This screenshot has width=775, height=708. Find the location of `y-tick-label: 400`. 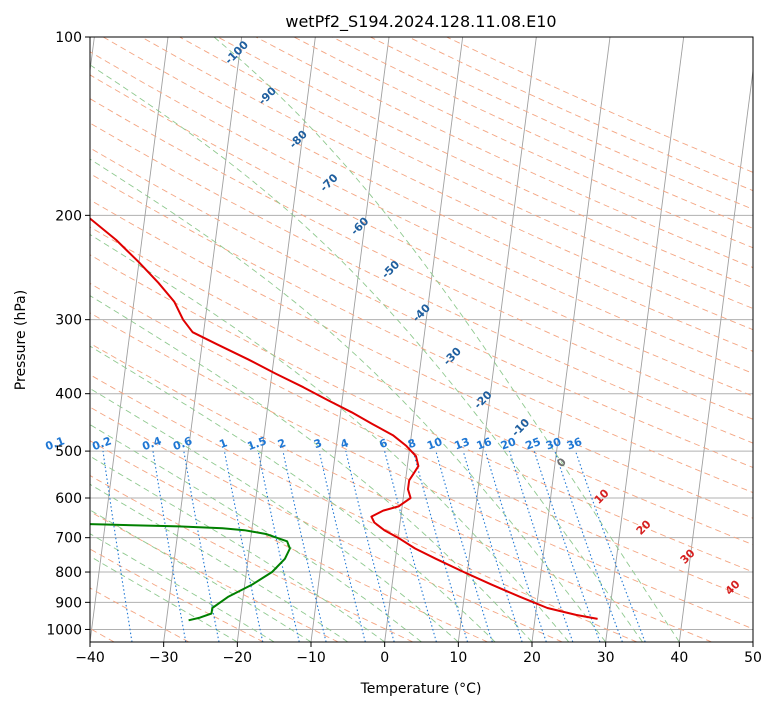

y-tick-label: 400 is located at coordinates (68, 395).